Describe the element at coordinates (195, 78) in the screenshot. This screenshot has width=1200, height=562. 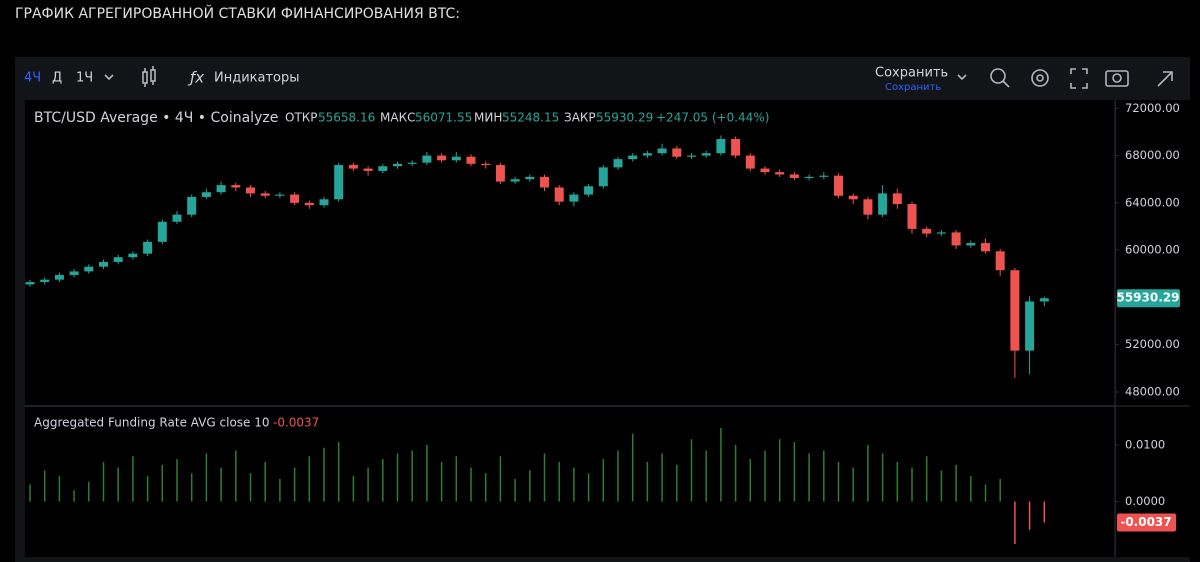
I see `fx-icon: ƒx` at that location.